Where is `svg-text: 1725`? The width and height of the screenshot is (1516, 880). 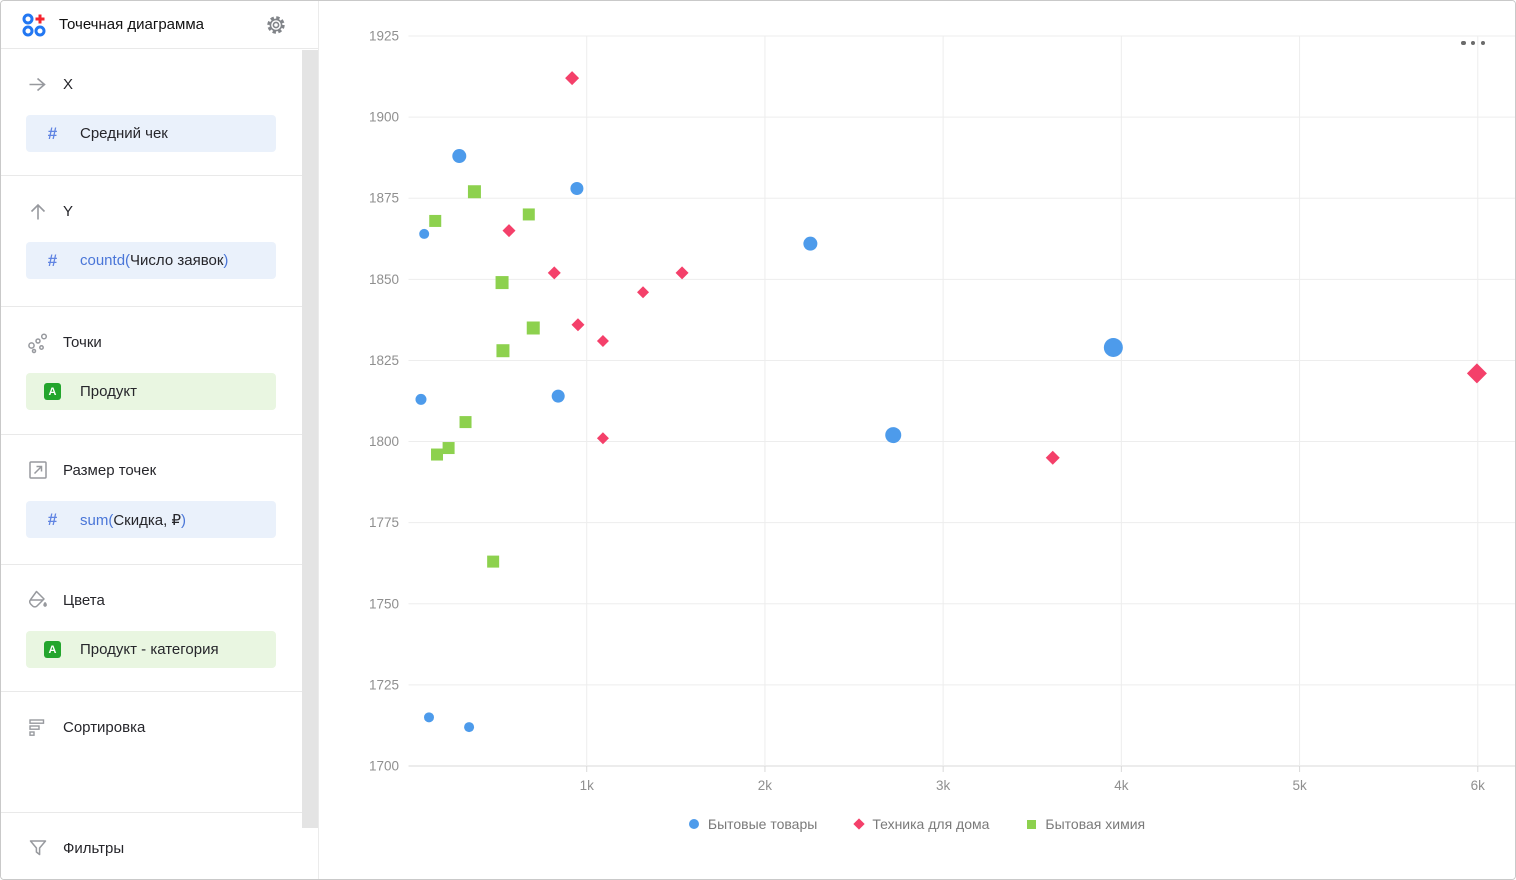
svg-text: 1725 is located at coordinates (384, 684).